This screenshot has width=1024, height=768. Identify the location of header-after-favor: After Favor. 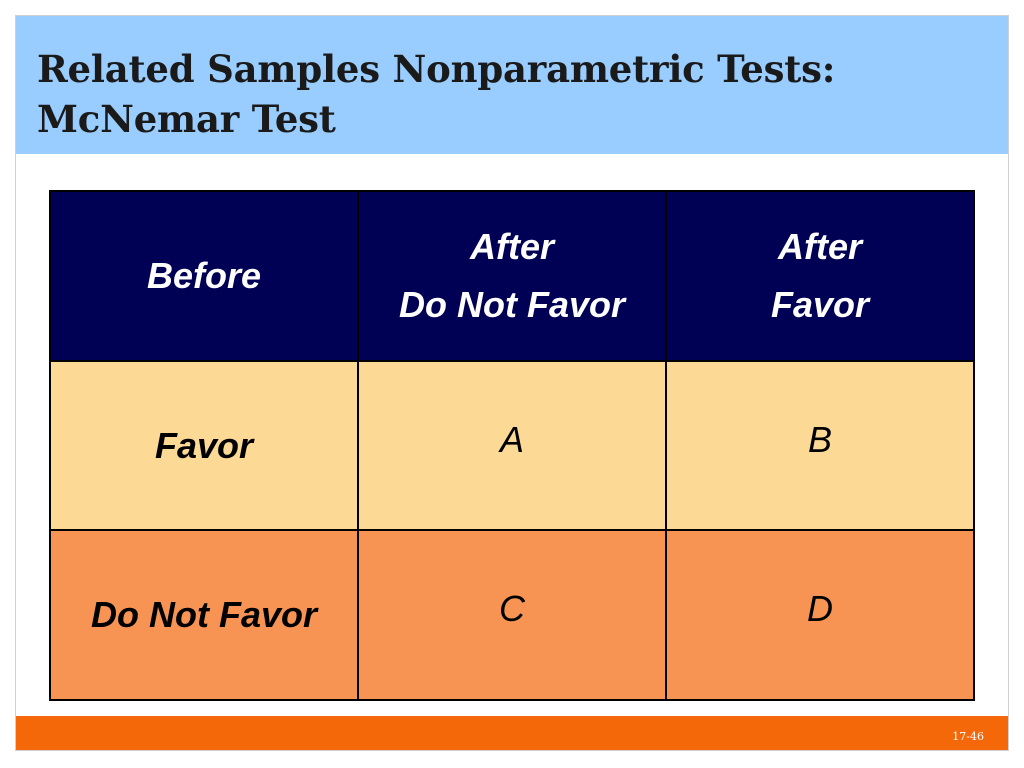
(820, 276).